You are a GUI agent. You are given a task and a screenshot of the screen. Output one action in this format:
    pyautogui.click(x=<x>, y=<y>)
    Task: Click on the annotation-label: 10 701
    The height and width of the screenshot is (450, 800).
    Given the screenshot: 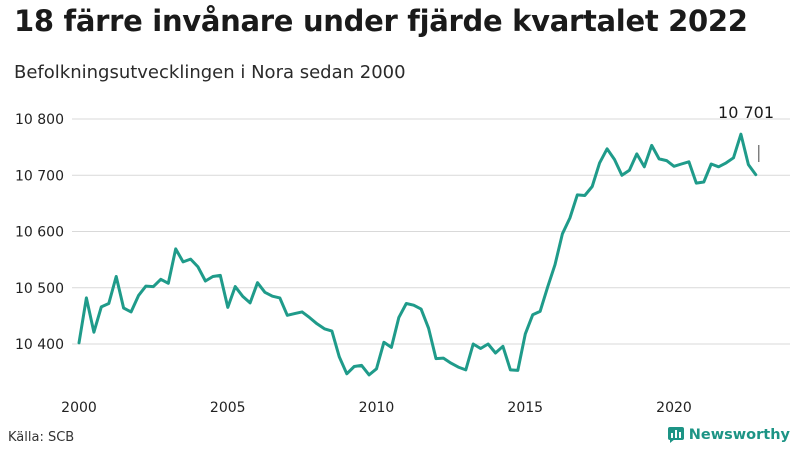 What is the action you would take?
    pyautogui.click(x=746, y=112)
    